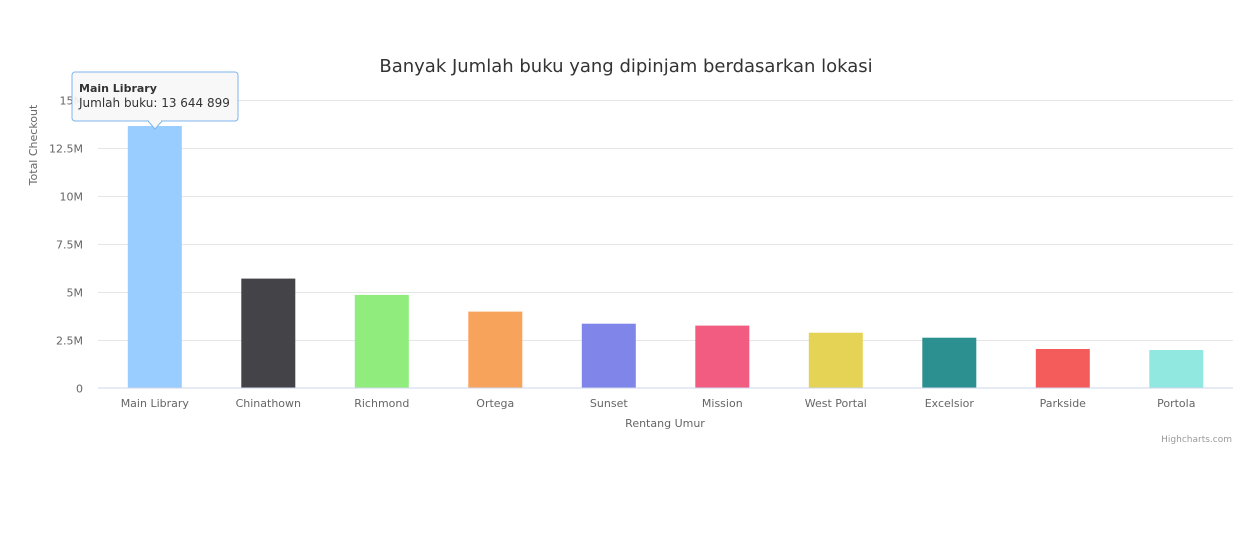  What do you see at coordinates (66, 149) in the screenshot?
I see `y-tick-label: 12.5M` at bounding box center [66, 149].